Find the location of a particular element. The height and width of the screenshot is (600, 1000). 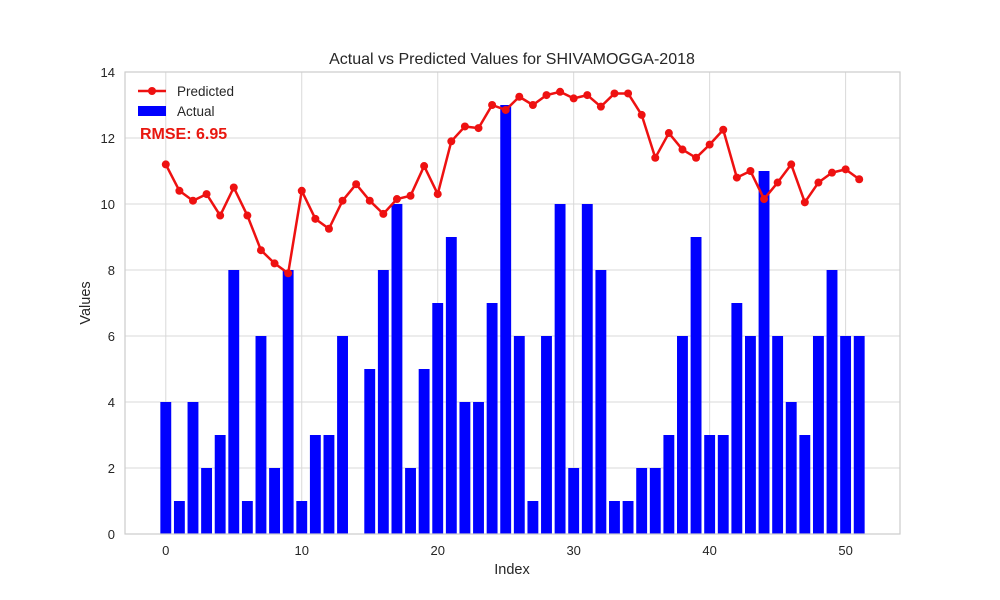

rmse-annotation: RMSE: 6.95 is located at coordinates (183, 134).